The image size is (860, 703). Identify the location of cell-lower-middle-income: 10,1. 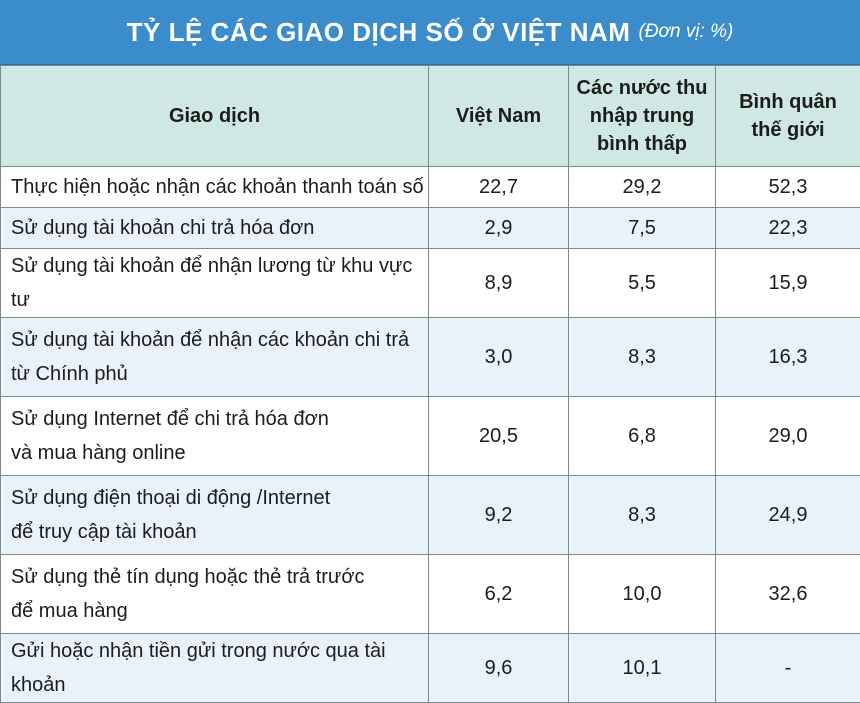
(642, 668).